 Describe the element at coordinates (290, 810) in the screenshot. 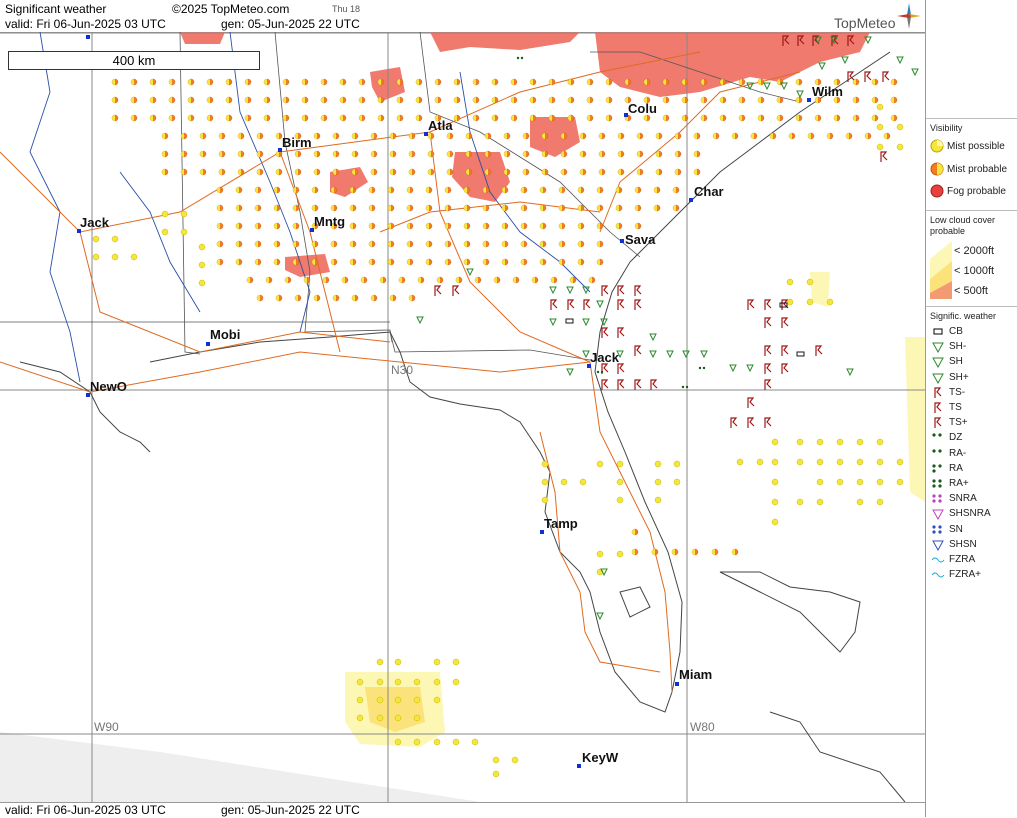

I see `footer-gen-time: gen: 05-Jun-2025 22 UTC` at that location.